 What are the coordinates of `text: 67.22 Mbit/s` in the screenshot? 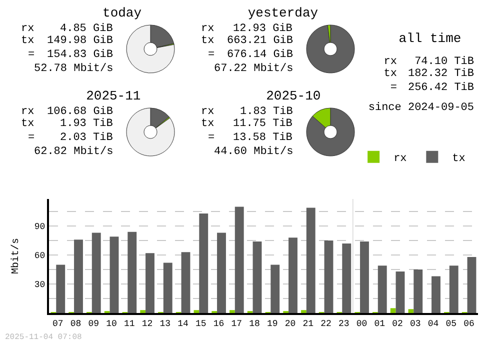 It's located at (254, 69).